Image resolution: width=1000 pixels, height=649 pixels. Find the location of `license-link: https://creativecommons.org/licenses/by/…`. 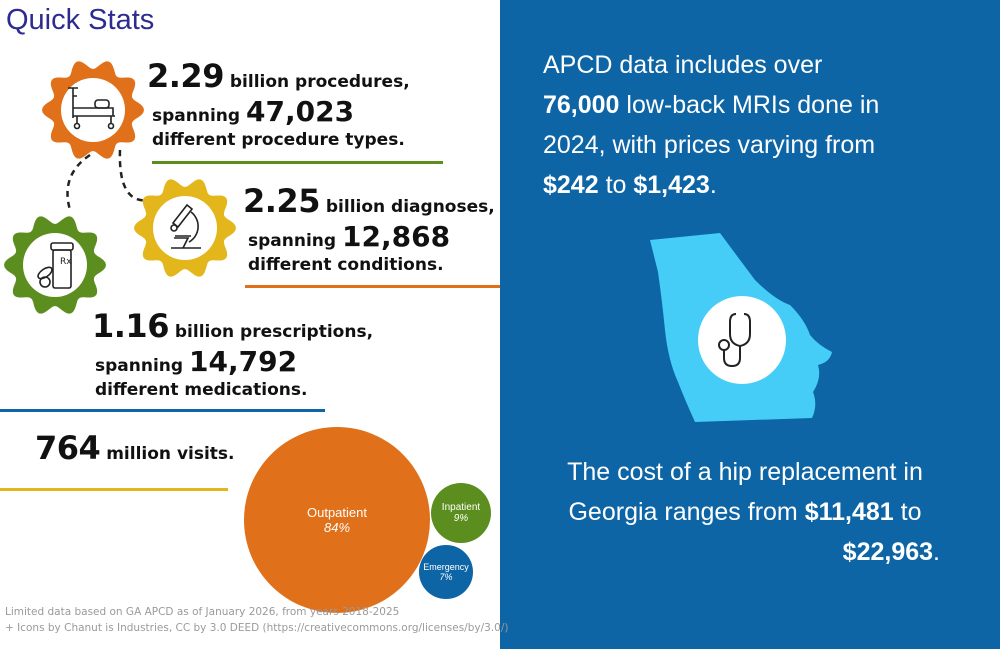

license-link: https://creativecommons.org/licenses/by/… is located at coordinates (385, 628).